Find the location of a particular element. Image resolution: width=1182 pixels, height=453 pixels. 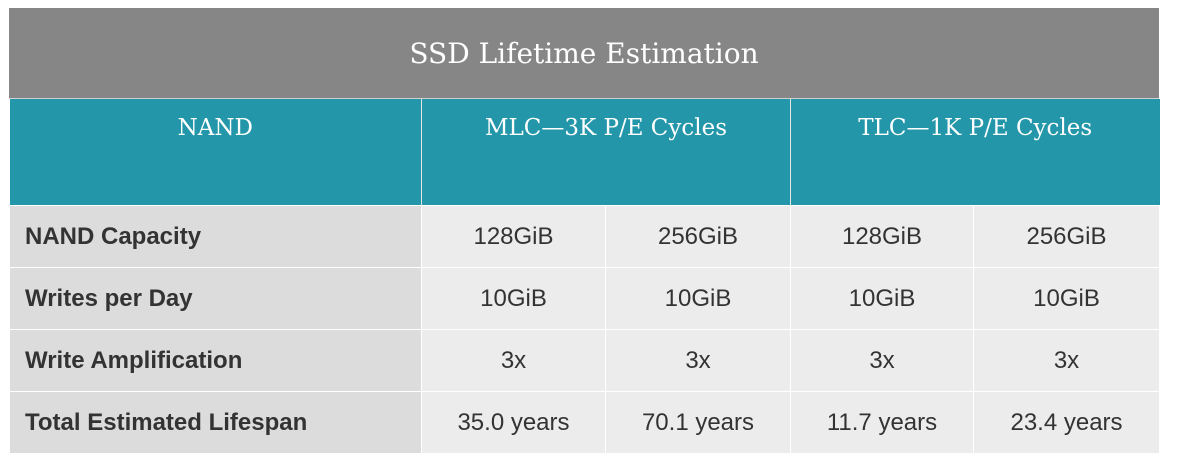

table-cell: 70.1 years is located at coordinates (698, 422).